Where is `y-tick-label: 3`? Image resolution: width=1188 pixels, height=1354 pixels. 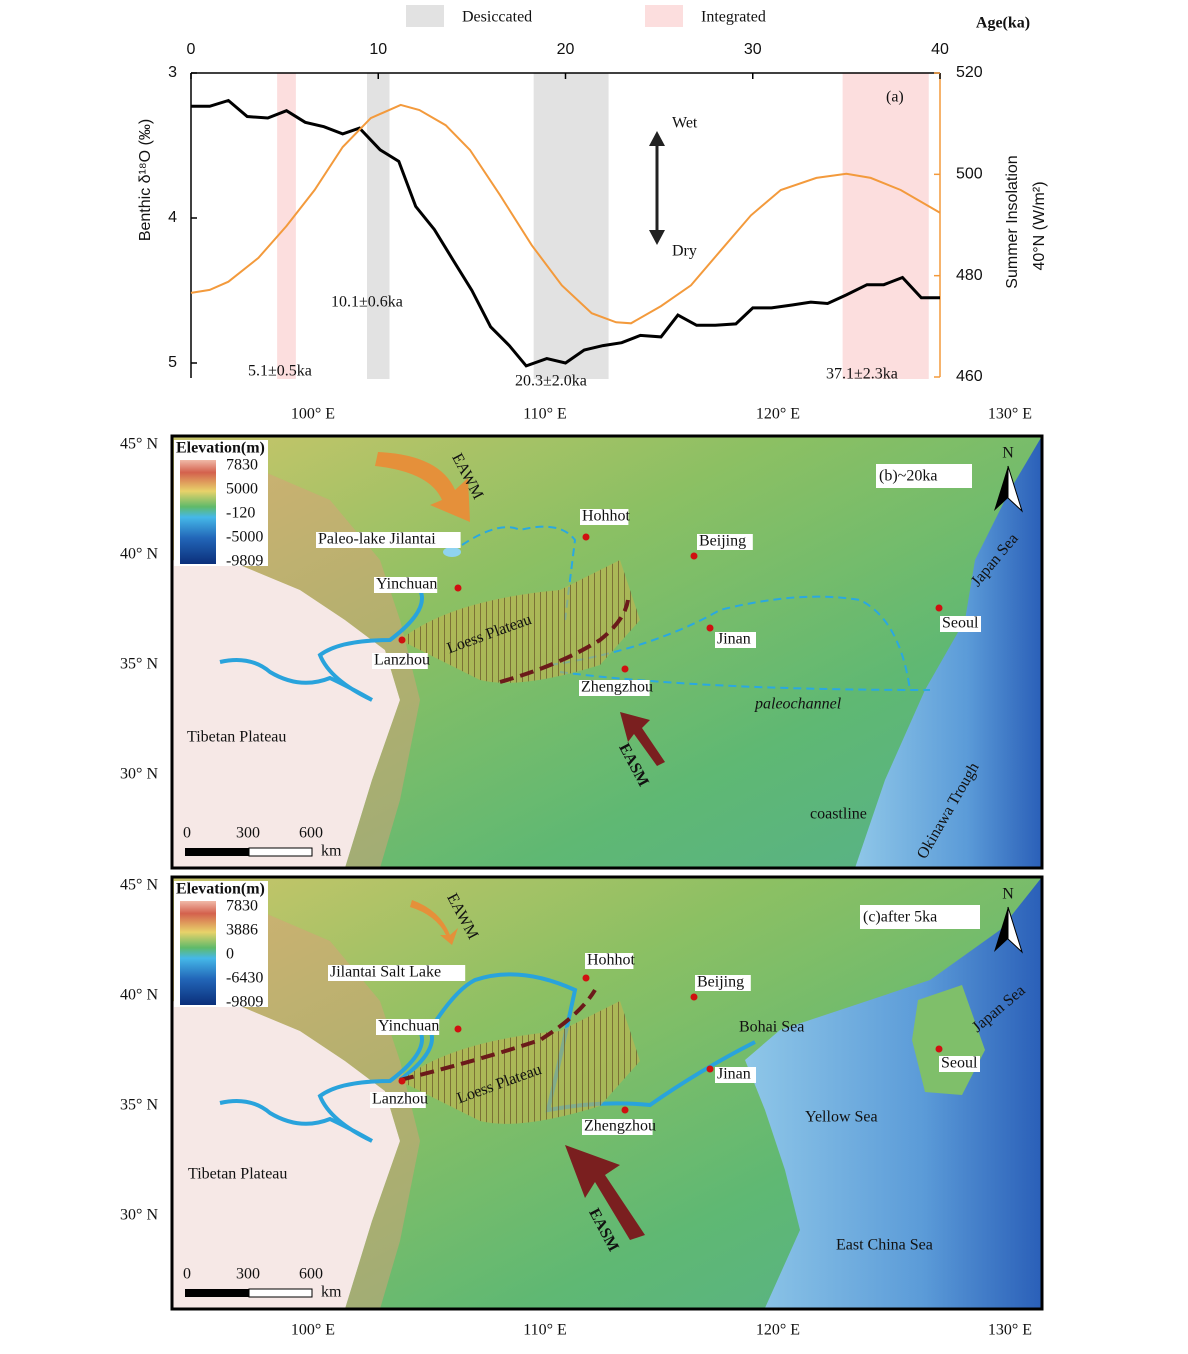
y-tick-label: 3 is located at coordinates (172, 72).